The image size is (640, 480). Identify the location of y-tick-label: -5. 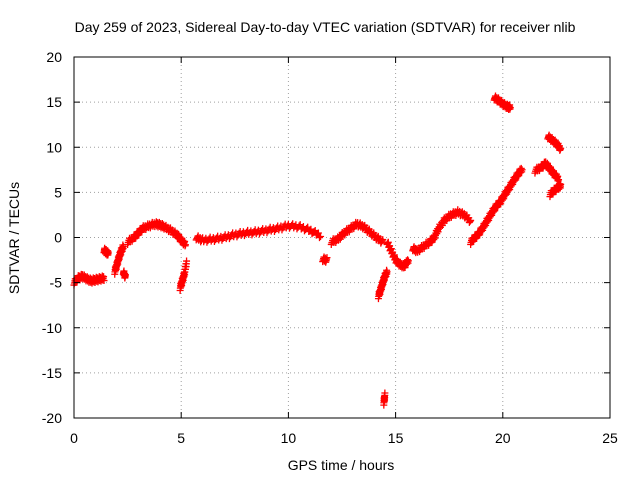
(56, 283).